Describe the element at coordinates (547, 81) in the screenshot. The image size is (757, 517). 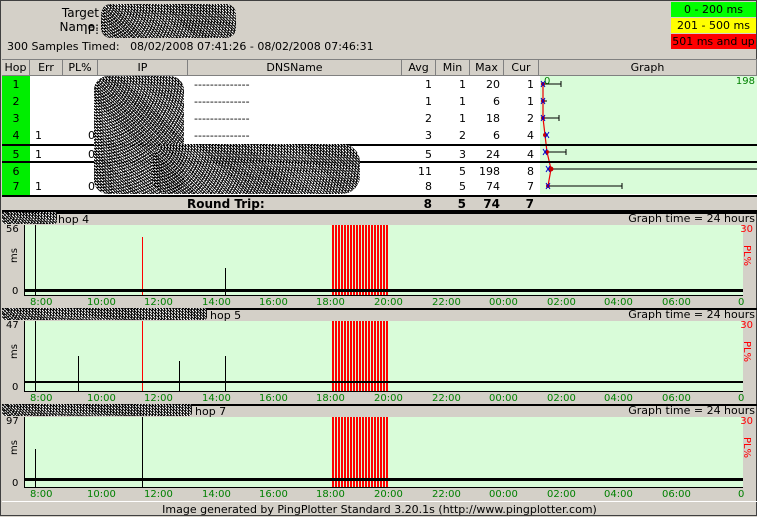
I see `graph-scale-min: 0` at that location.